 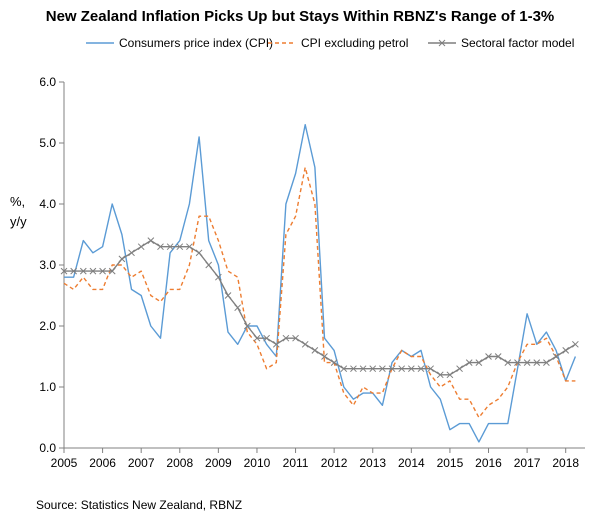 What do you see at coordinates (196, 43) in the screenshot?
I see `legend-label: Consumers price index (CPI)` at bounding box center [196, 43].